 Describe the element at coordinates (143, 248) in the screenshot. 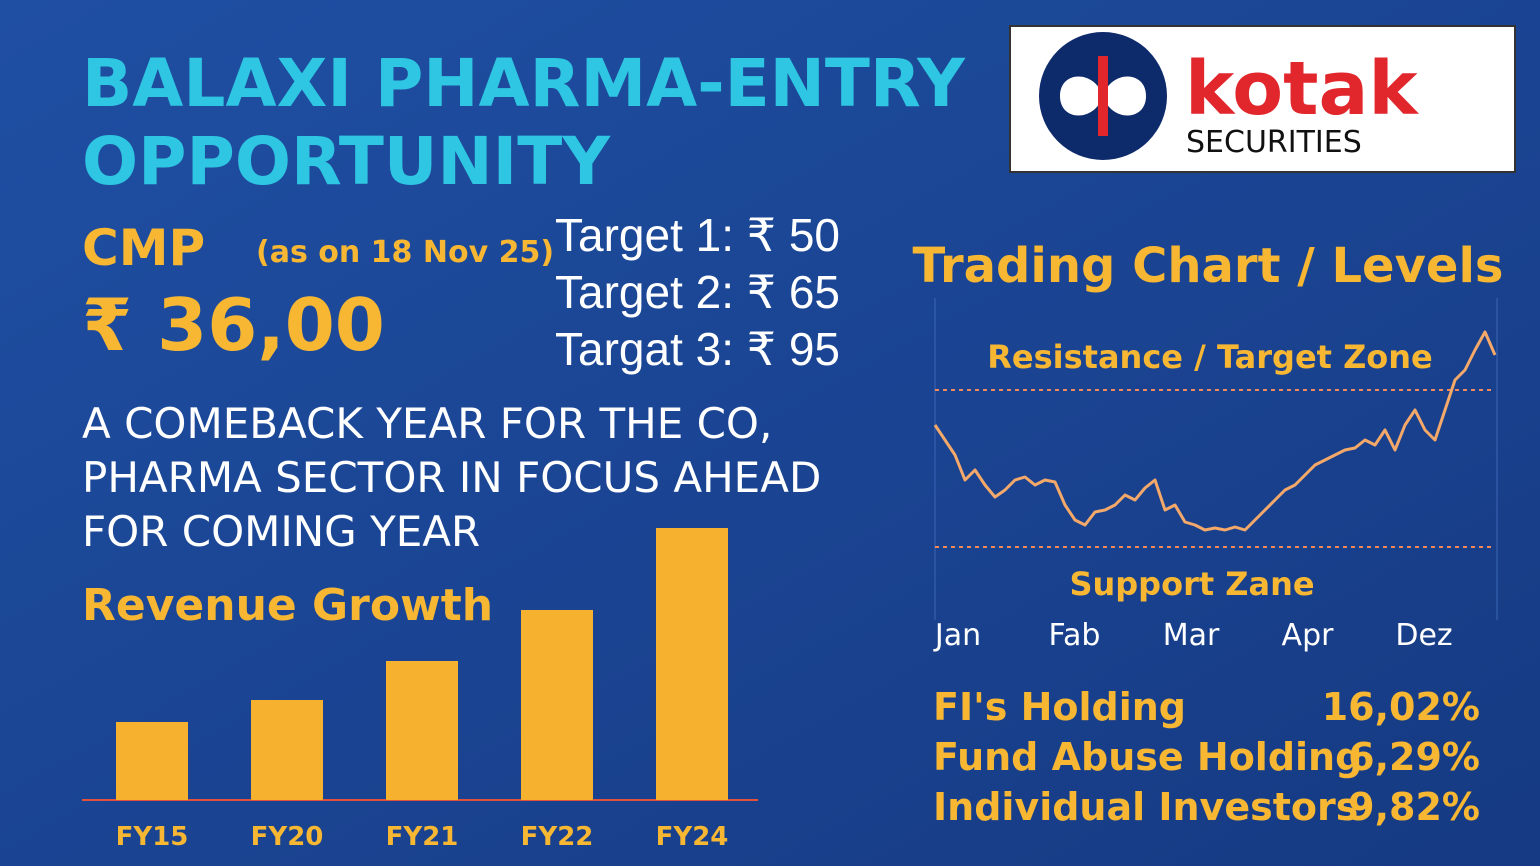

I see `cmp-label: CMP` at that location.